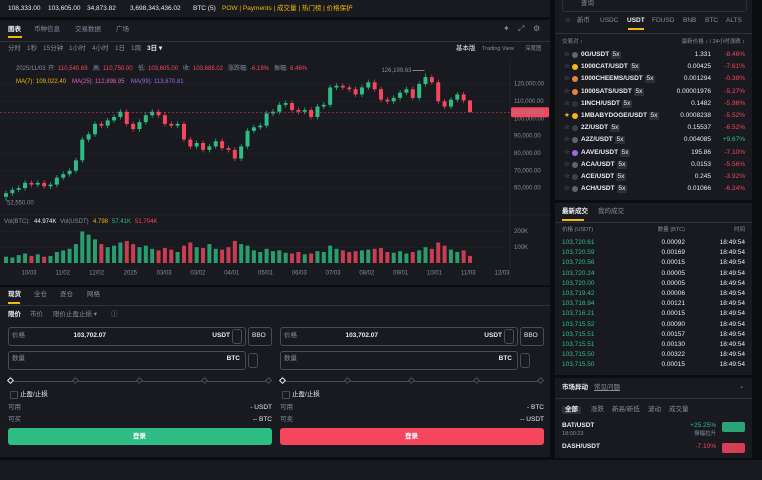 This screenshot has width=762, height=480. Describe the element at coordinates (290, 358) in the screenshot. I see `input-label: 数量` at that location.